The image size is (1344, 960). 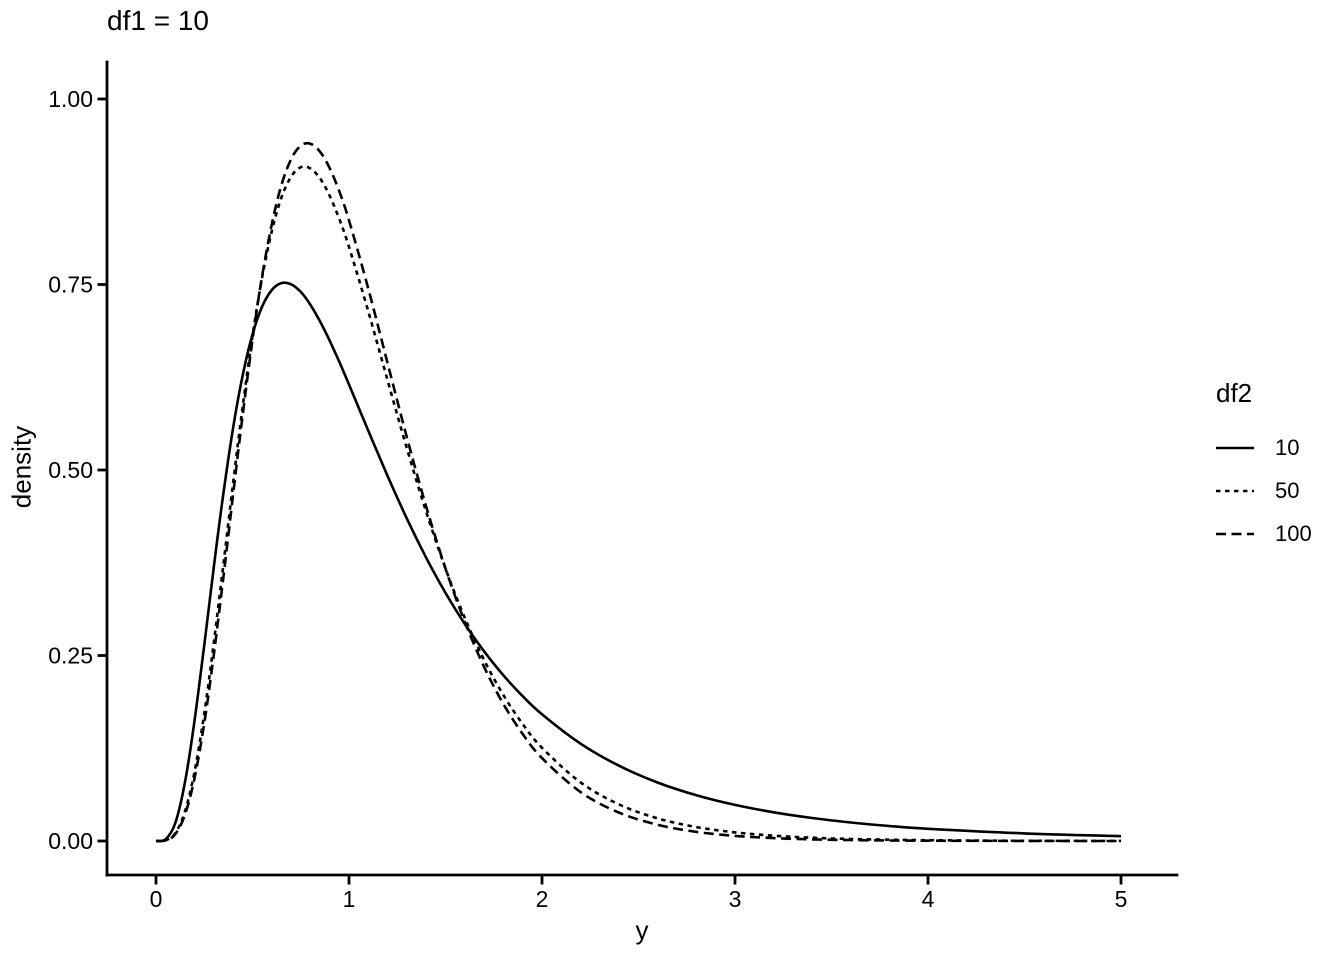 I want to click on x-tick-label: 2, so click(x=542, y=899).